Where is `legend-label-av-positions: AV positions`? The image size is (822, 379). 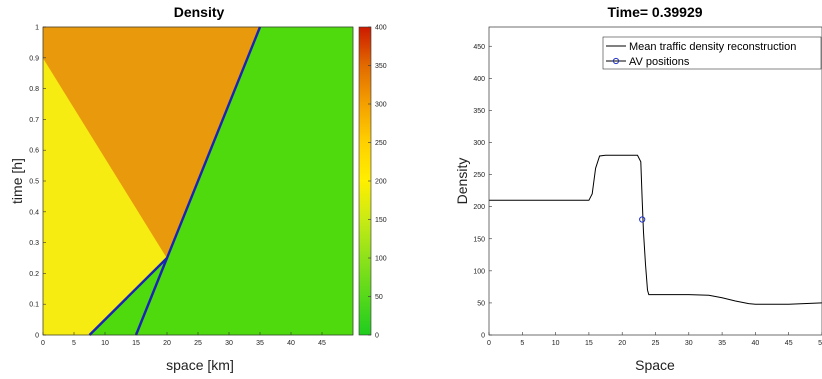
legend-label-av-positions: AV positions is located at coordinates (659, 62).